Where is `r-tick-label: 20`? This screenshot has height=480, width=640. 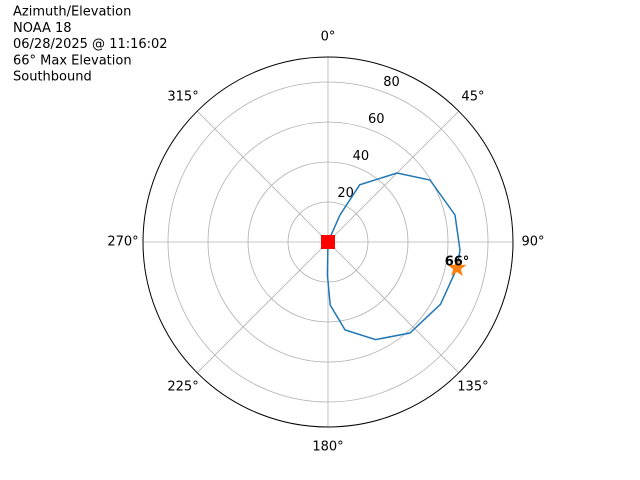 r-tick-label: 20 is located at coordinates (345, 193).